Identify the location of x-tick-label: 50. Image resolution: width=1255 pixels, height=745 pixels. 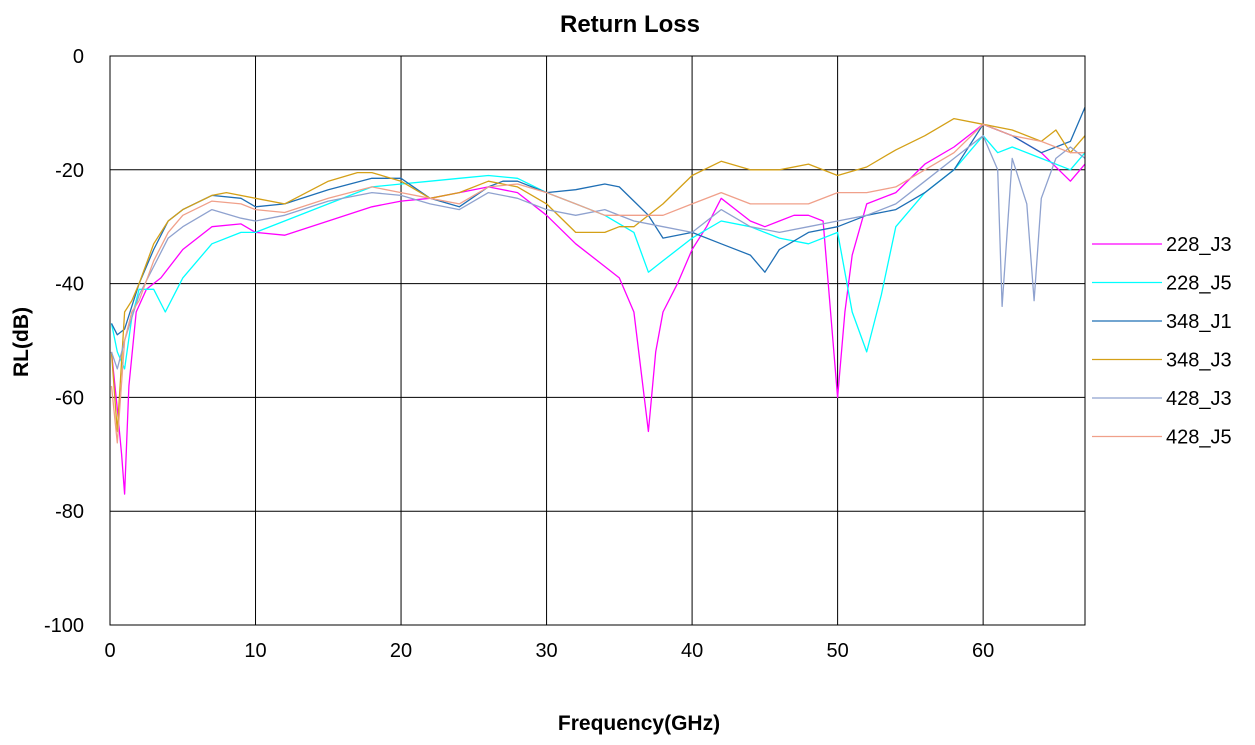
(837, 651).